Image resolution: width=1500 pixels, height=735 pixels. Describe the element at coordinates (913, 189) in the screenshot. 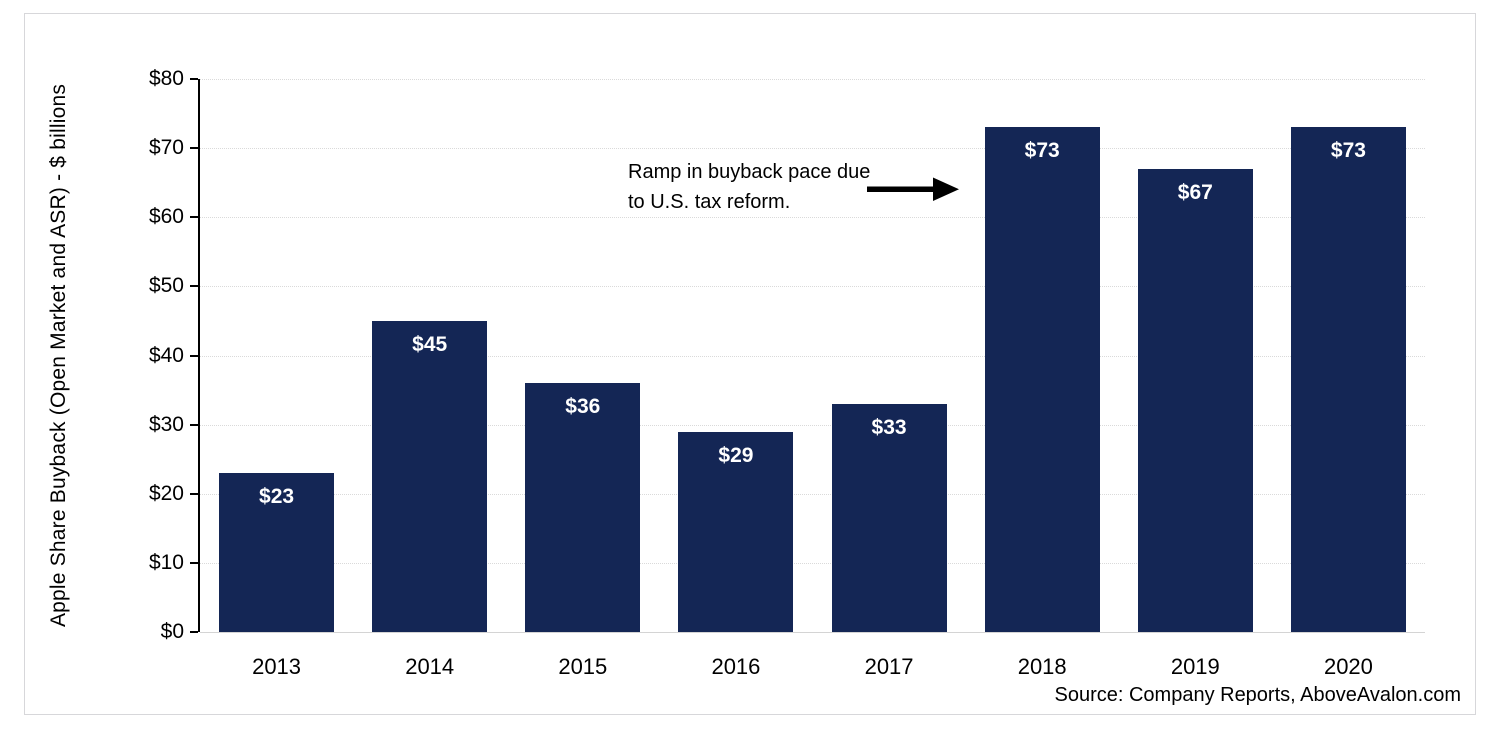

I see `right-arrow-icon` at that location.